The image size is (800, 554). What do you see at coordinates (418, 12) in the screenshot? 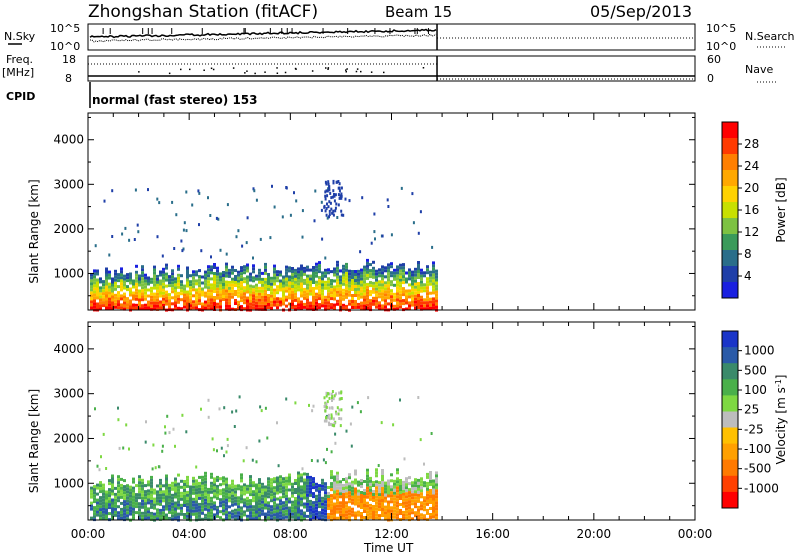
I see `beam-label: Beam 15` at bounding box center [418, 12].